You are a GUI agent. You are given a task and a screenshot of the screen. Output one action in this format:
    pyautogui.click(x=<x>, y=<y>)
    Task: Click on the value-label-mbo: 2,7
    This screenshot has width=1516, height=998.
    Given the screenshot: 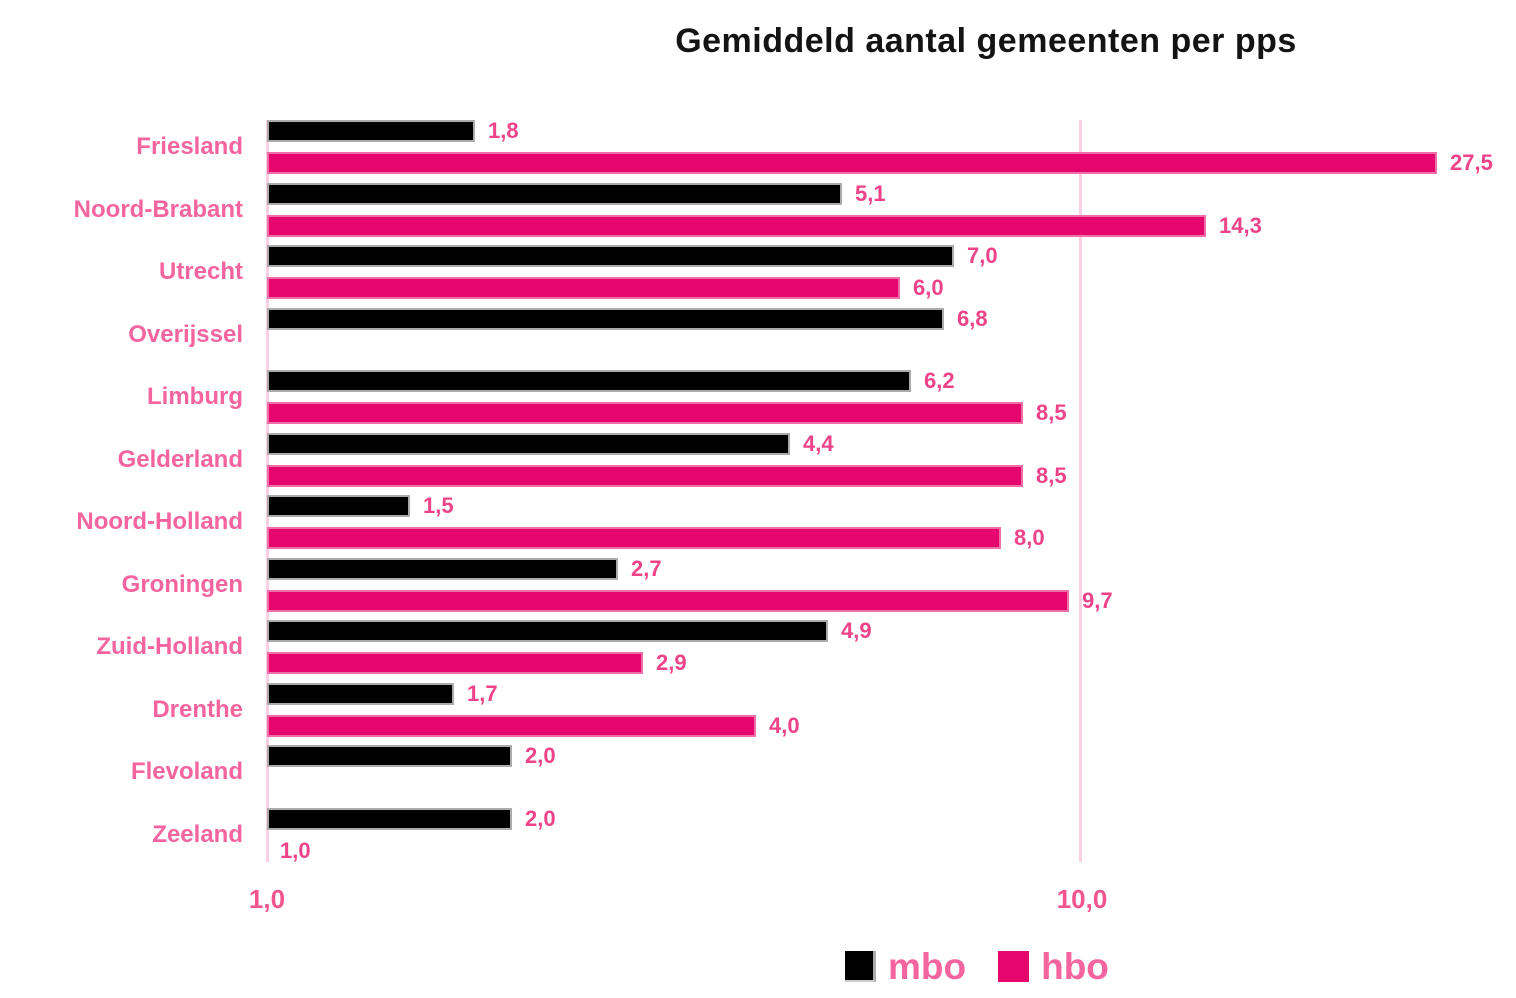 What is the action you would take?
    pyautogui.click(x=646, y=568)
    